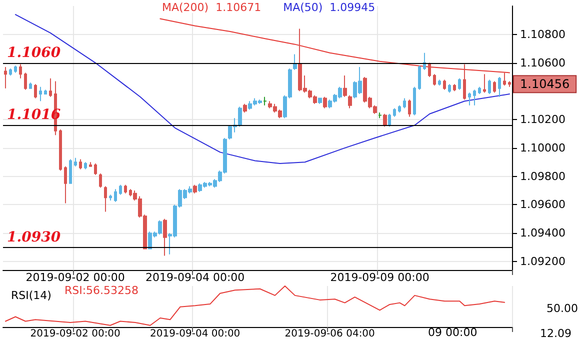 This screenshot has height=340, width=586. I want to click on x-tick-label: 2019-09-09 00:00, so click(380, 277).